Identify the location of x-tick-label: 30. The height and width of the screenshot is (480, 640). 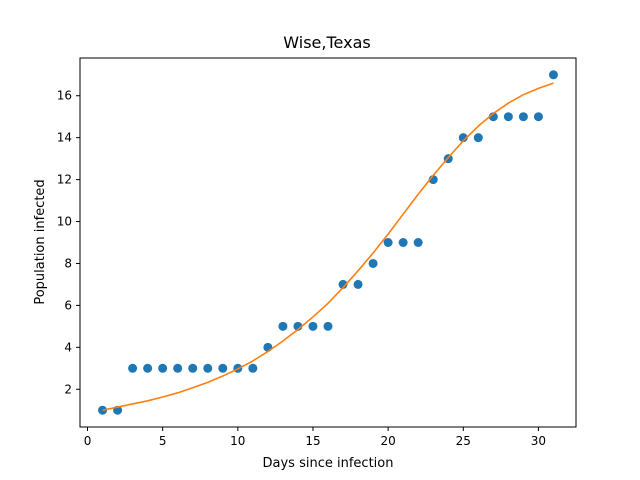
(538, 441).